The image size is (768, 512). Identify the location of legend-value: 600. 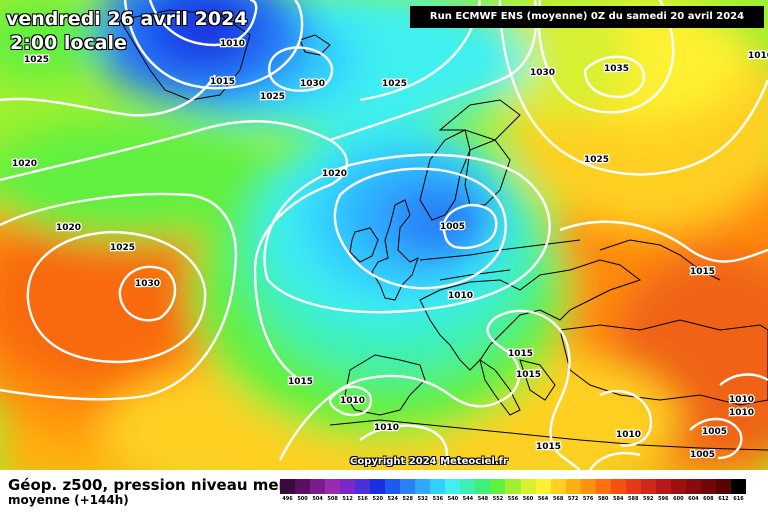
(678, 499).